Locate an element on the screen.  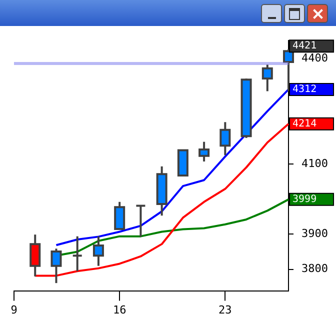
data-label: 3999 is located at coordinates (304, 200).